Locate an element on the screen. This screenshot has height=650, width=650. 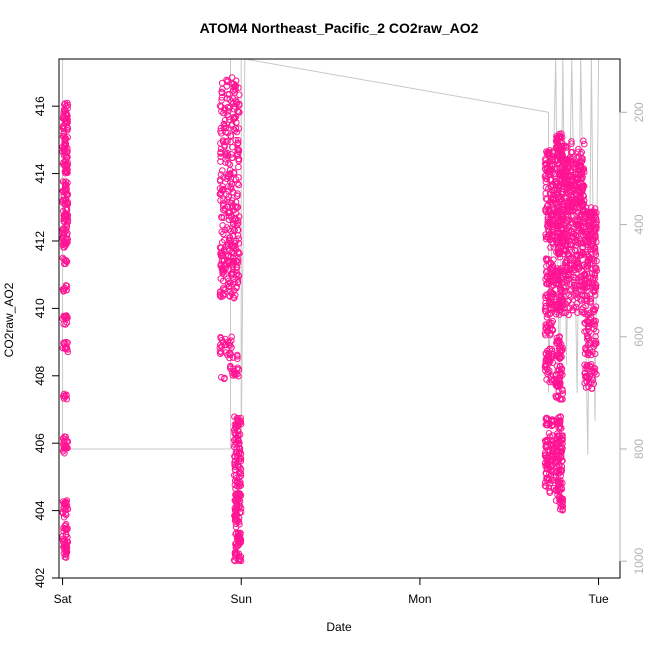
y-tick-label: 406 is located at coordinates (40, 443).